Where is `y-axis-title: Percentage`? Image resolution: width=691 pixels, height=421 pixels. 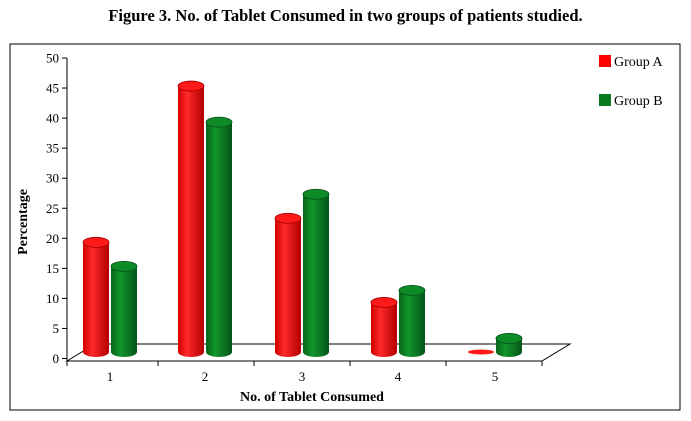
y-axis-title: Percentage is located at coordinates (23, 222).